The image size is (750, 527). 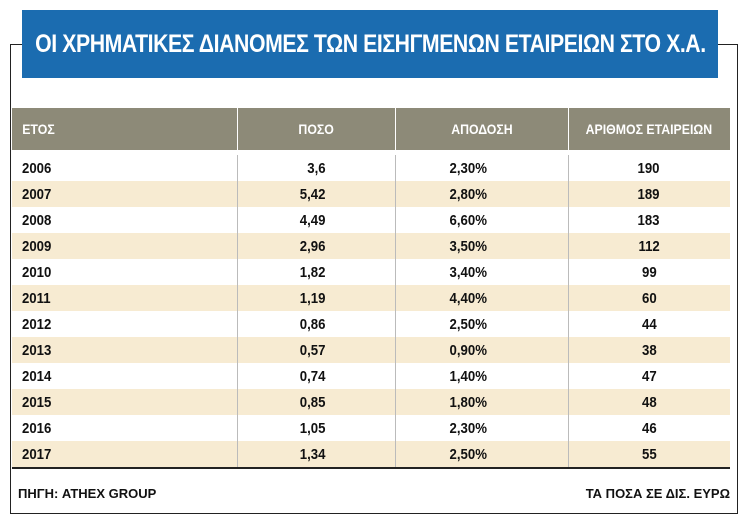 I want to click on cell-text: 55, so click(x=649, y=454).